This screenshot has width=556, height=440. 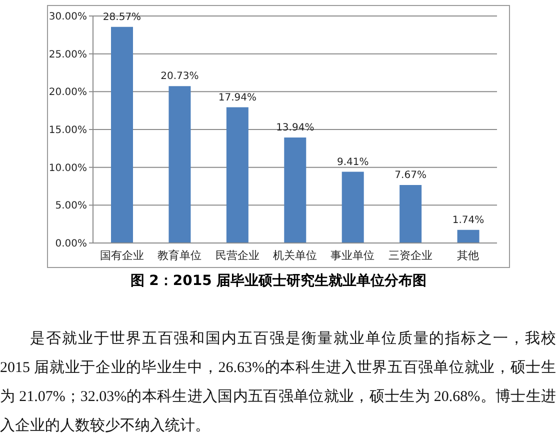 I want to click on data-label: 28.57%, so click(x=122, y=17).